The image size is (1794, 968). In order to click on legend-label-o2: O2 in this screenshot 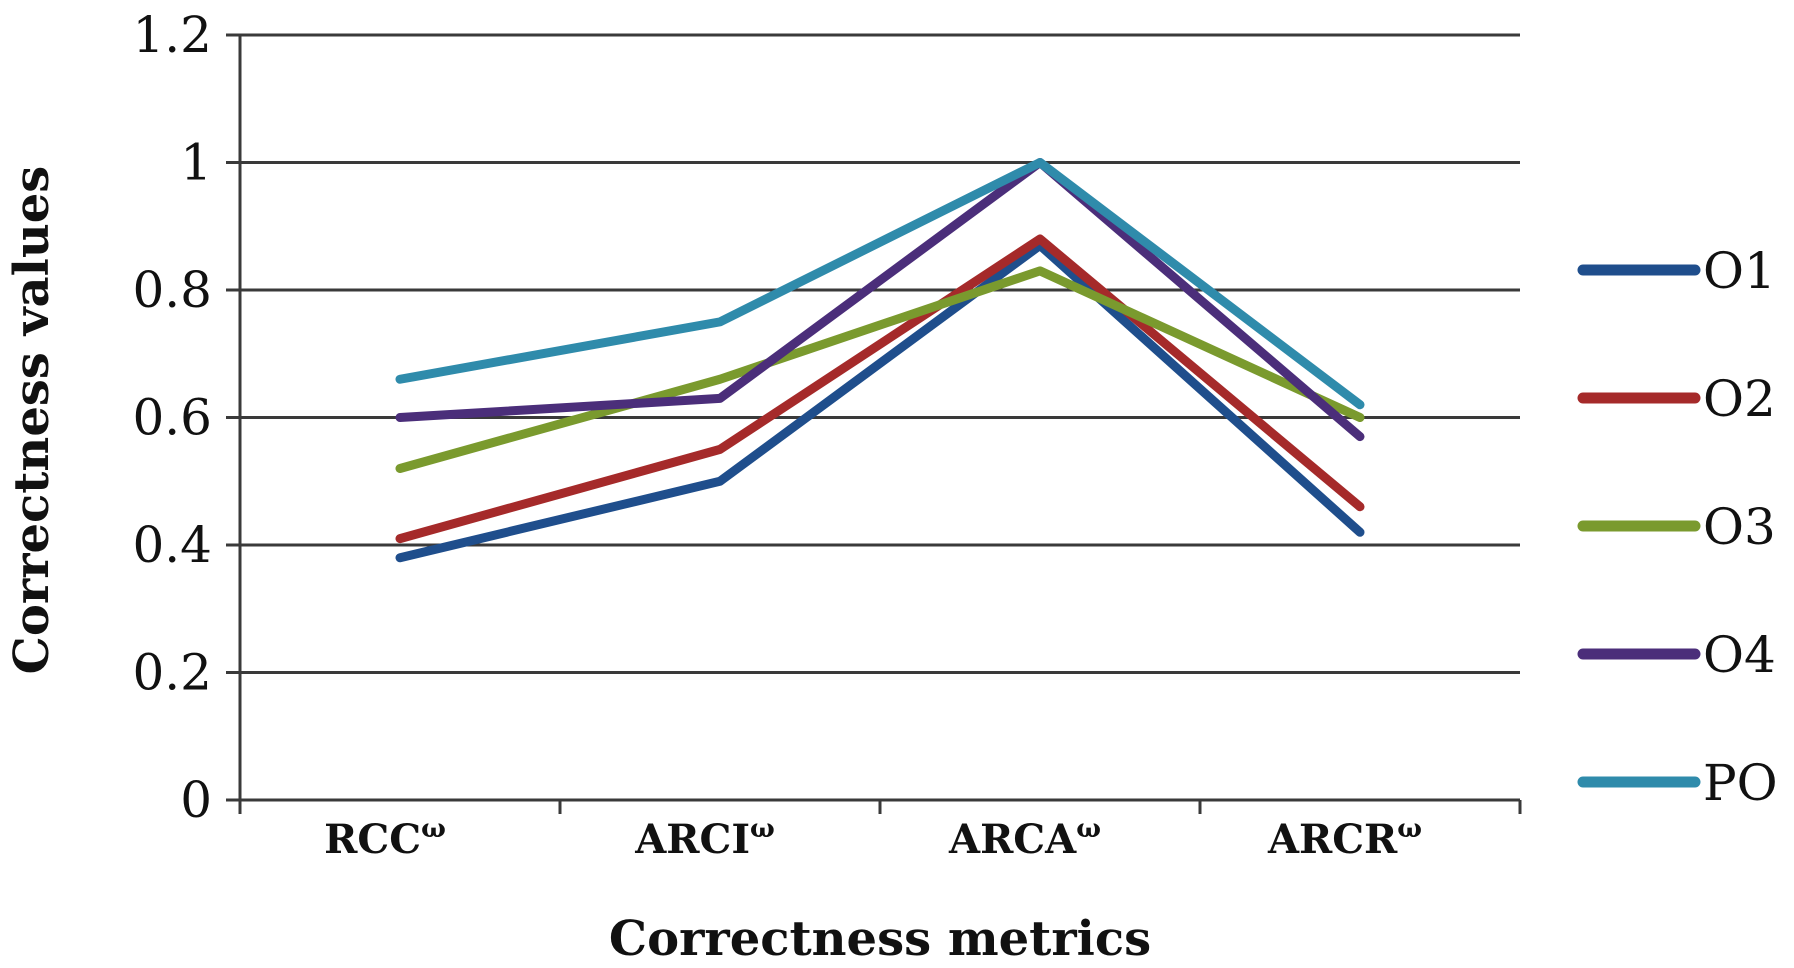, I will do `click(1739, 399)`.